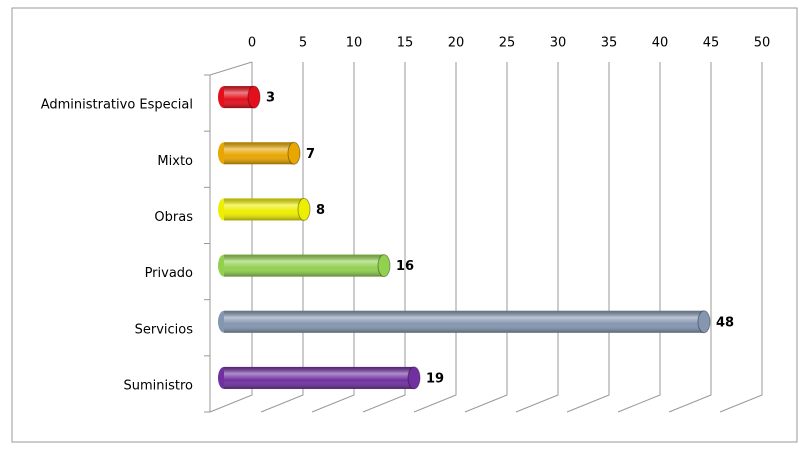 This screenshot has width=810, height=452. What do you see at coordinates (169, 273) in the screenshot?
I see `y-tick-label: Privado` at bounding box center [169, 273].